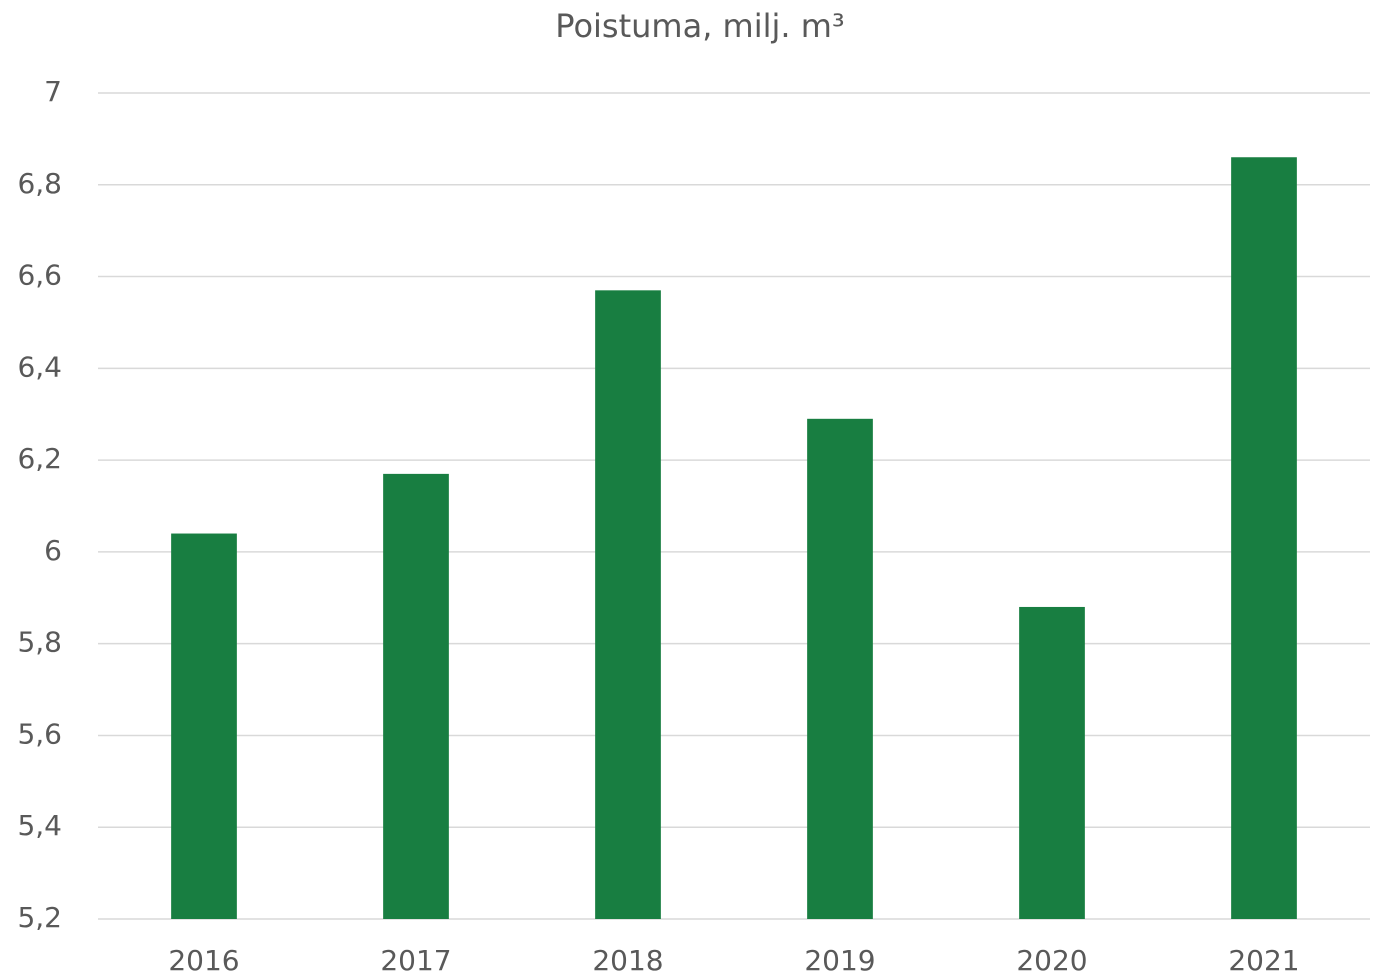 This screenshot has width=1379, height=978. I want to click on y-tick-label: 6,2, so click(39, 458).